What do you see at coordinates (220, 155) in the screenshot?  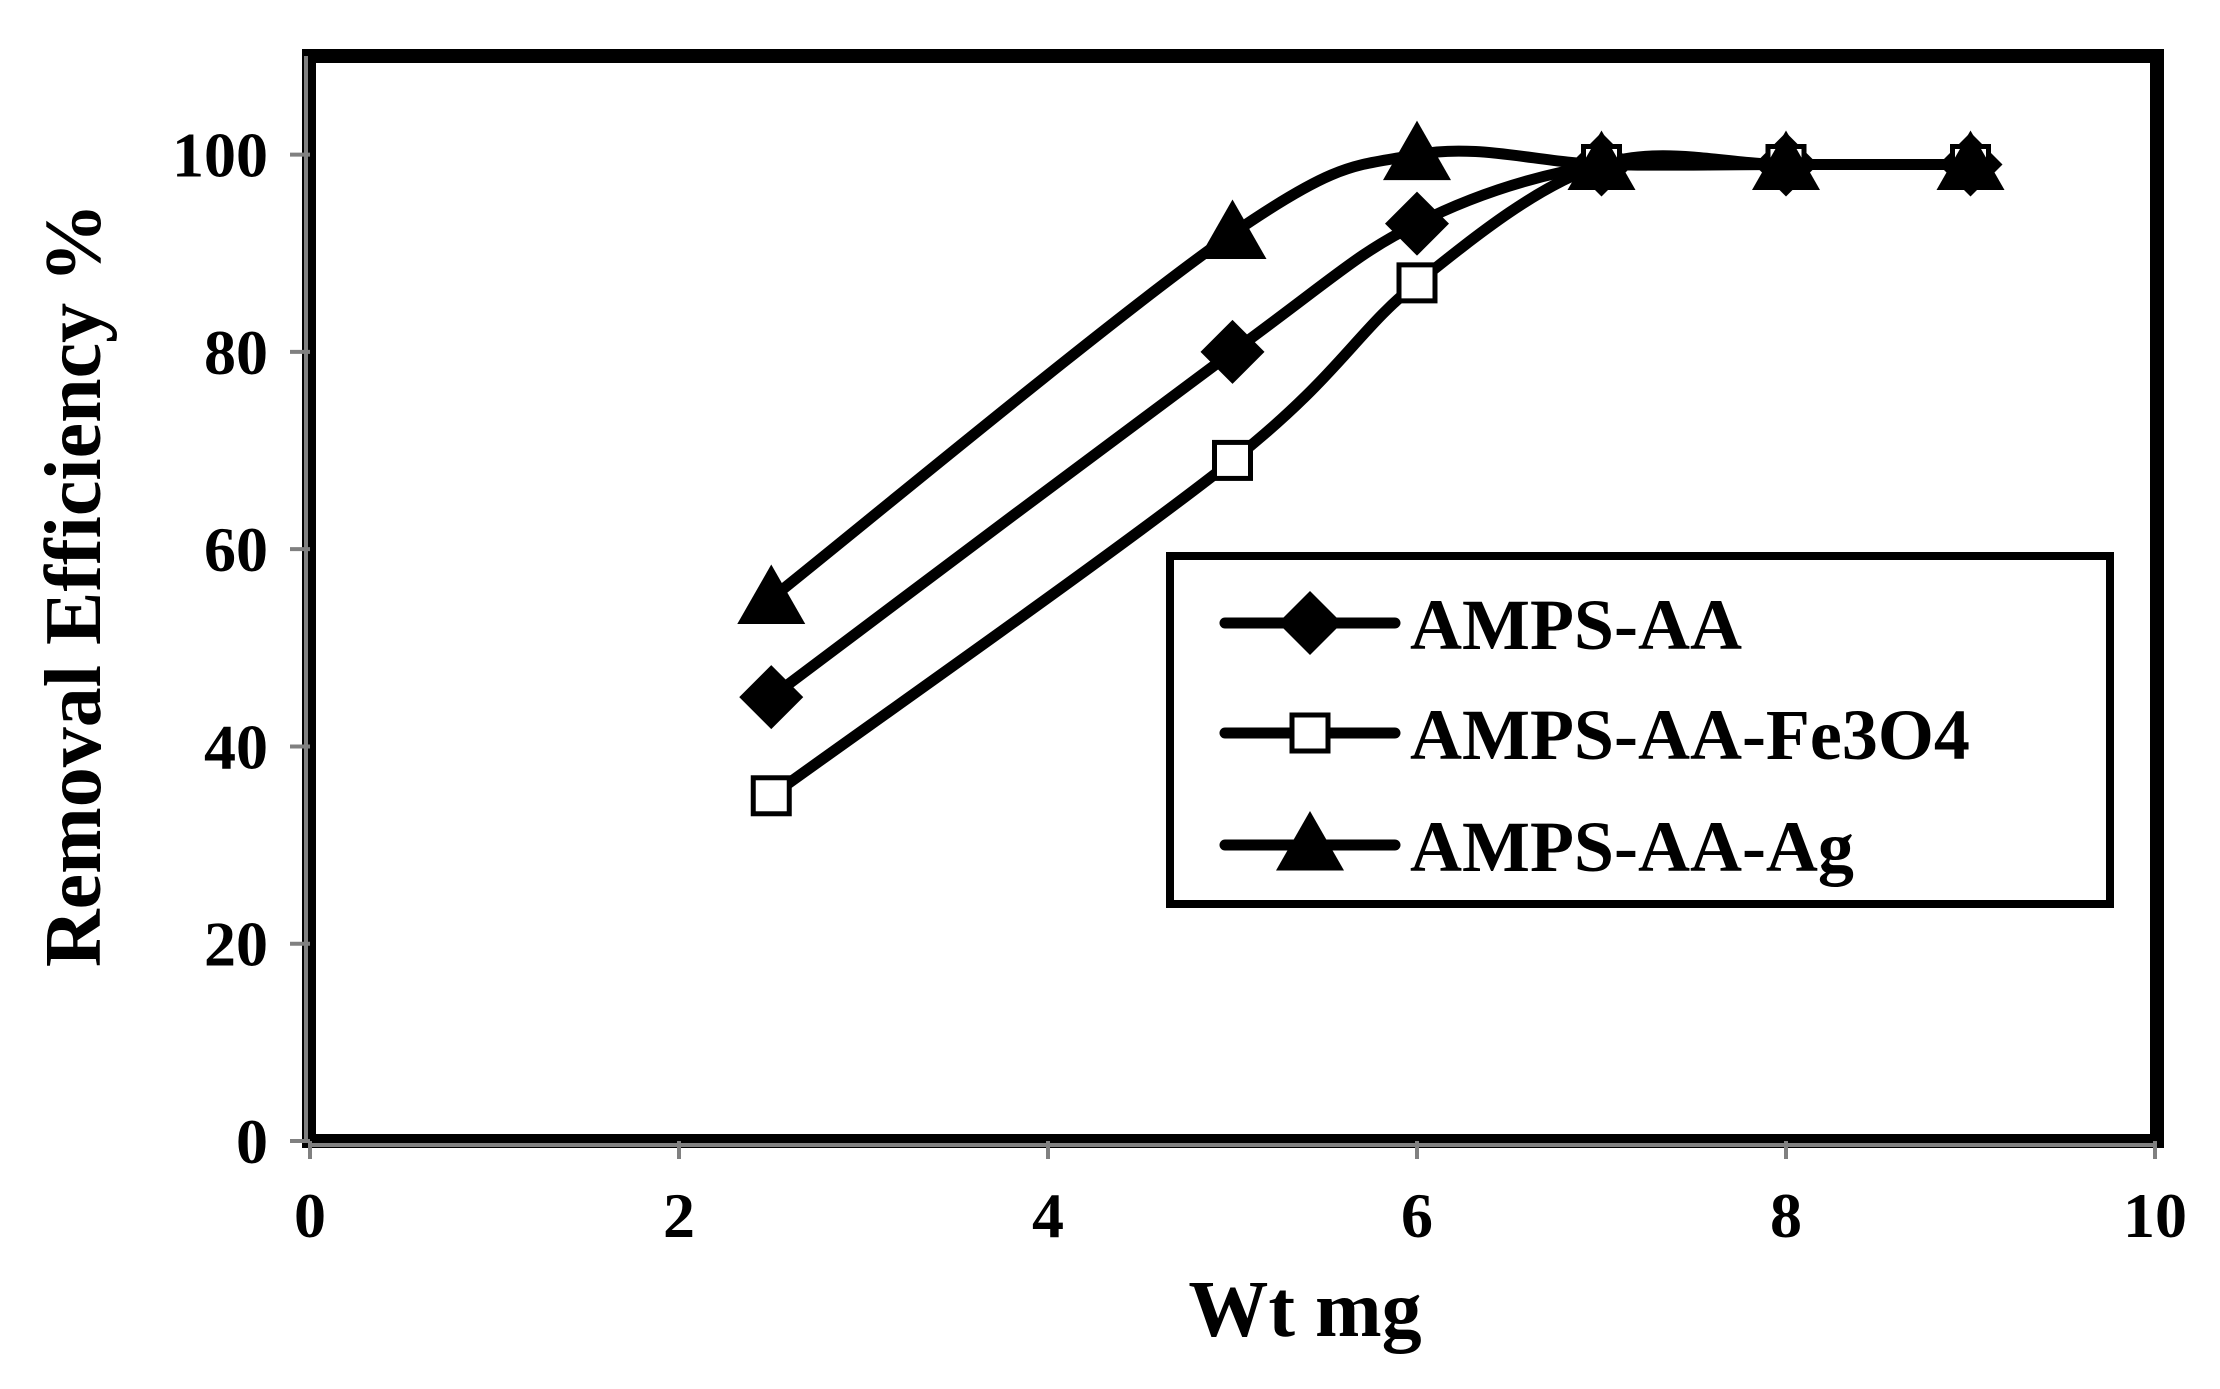 I see `y-tick-label: 100` at bounding box center [220, 155].